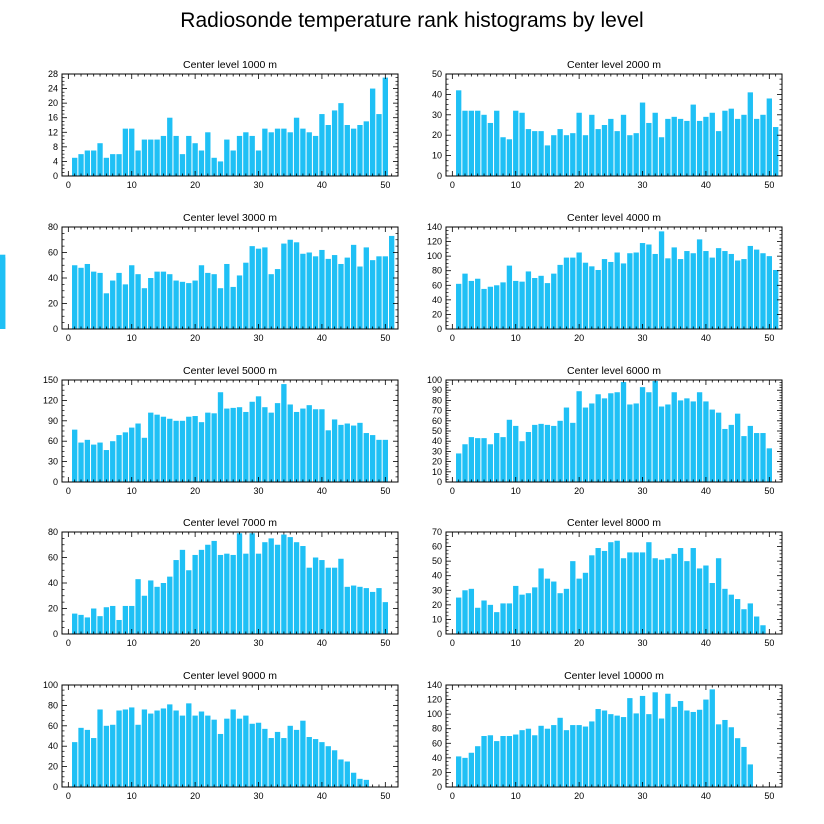 Image resolution: width=824 pixels, height=824 pixels. Describe the element at coordinates (769, 643) in the screenshot. I see `x-tick-label: 50` at that location.